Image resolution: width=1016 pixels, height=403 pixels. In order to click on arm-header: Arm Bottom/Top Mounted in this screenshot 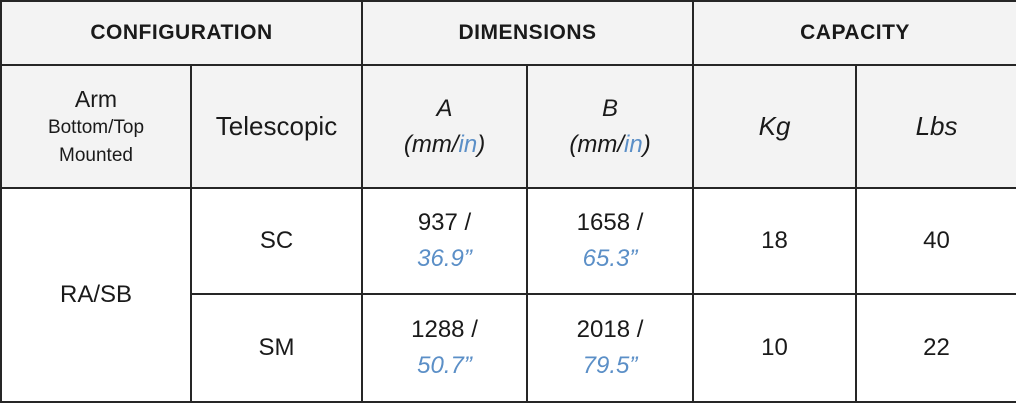, I will do `click(96, 126)`.